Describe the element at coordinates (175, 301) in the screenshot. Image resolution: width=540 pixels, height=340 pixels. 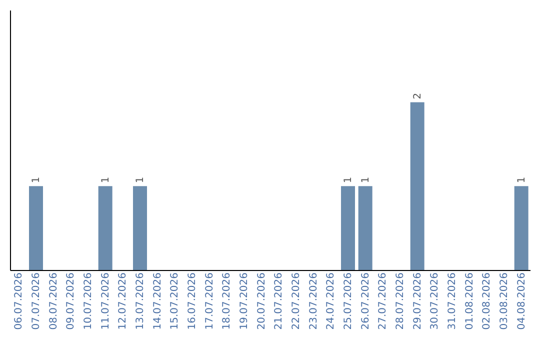
I see `x-tick-label: 15.07.2026` at that location.